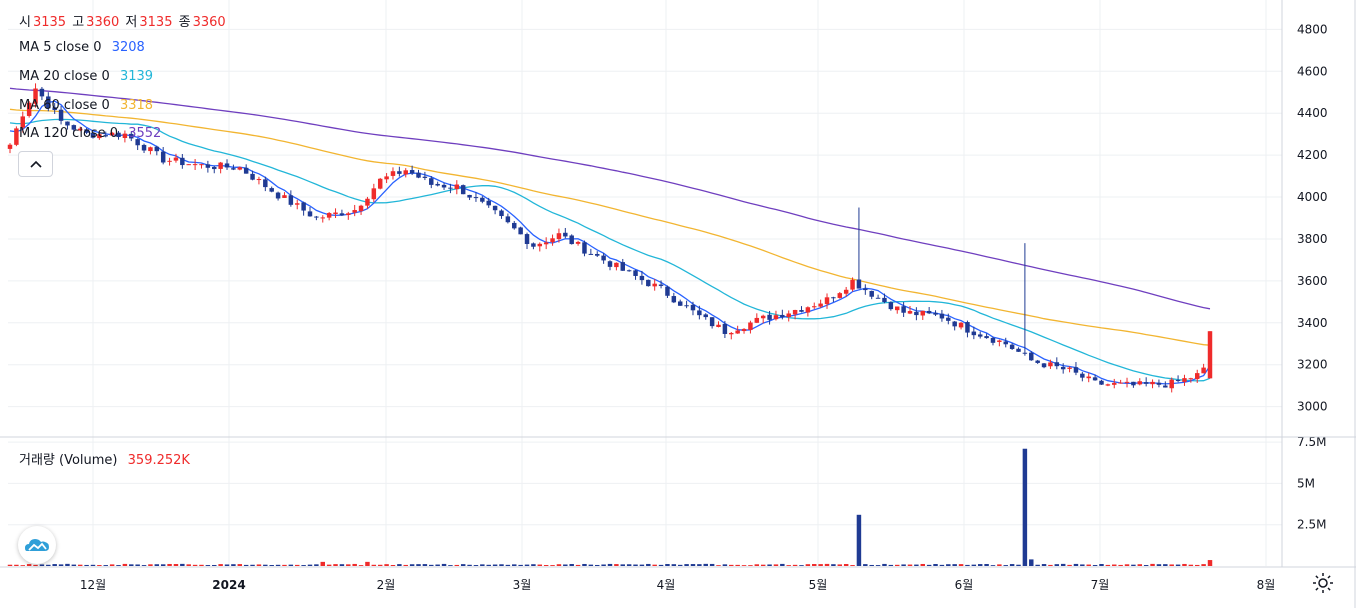 Image resolution: width=1356 pixels, height=608 pixels. I want to click on volume-legend: 거래량 (Volume) 359.252K, so click(105, 458).